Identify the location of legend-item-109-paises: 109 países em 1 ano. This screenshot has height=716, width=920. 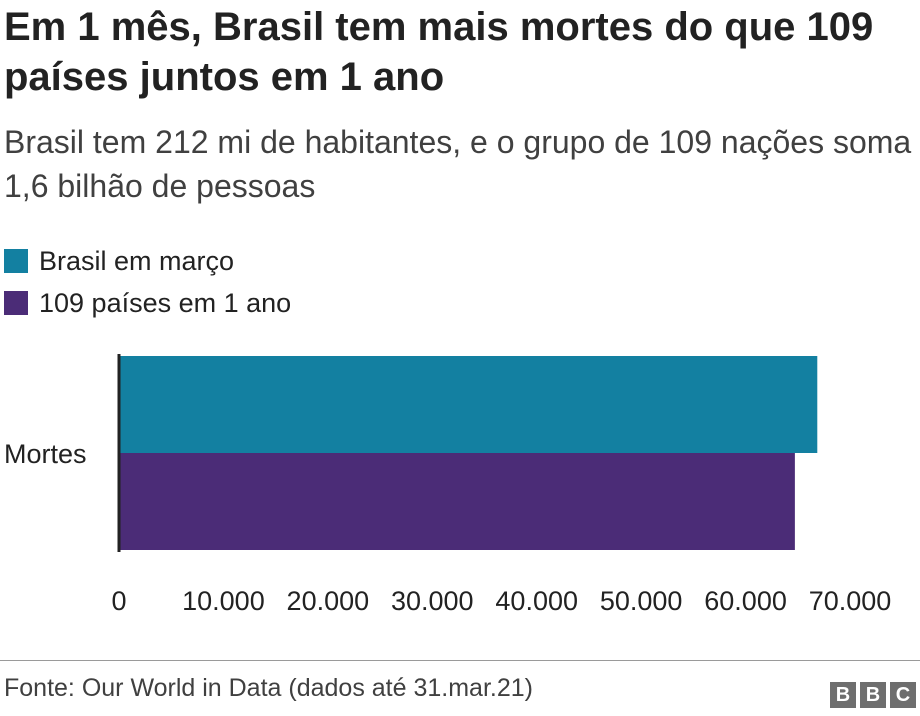
(147, 303).